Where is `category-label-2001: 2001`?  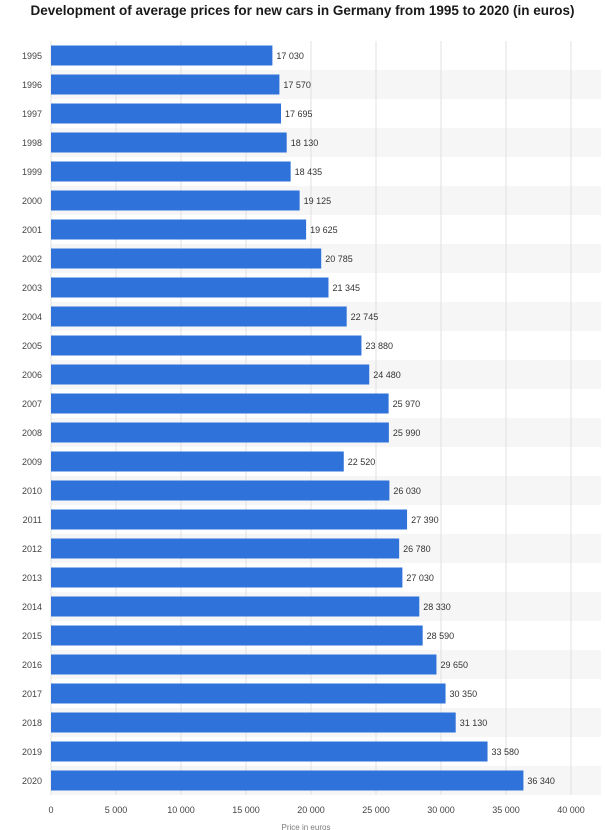 category-label-2001: 2001 is located at coordinates (32, 230).